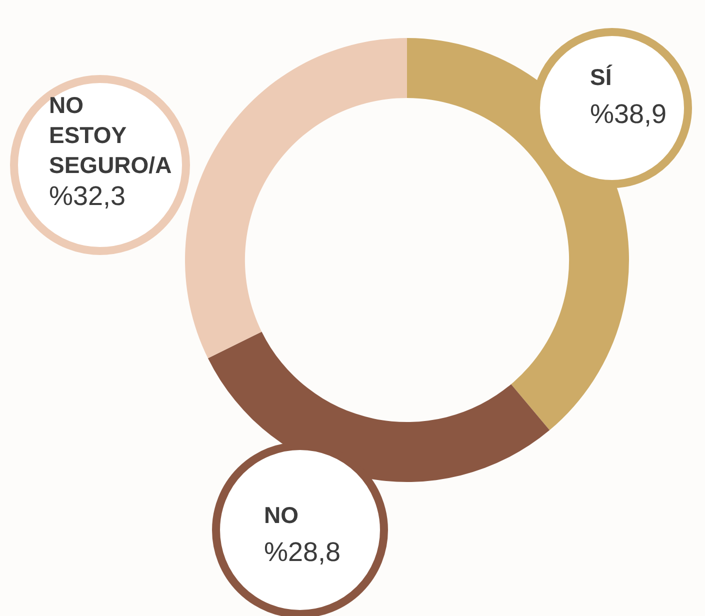 The height and width of the screenshot is (616, 705). I want to click on slice-label: NO ESTOY SEGURO/A, so click(110, 135).